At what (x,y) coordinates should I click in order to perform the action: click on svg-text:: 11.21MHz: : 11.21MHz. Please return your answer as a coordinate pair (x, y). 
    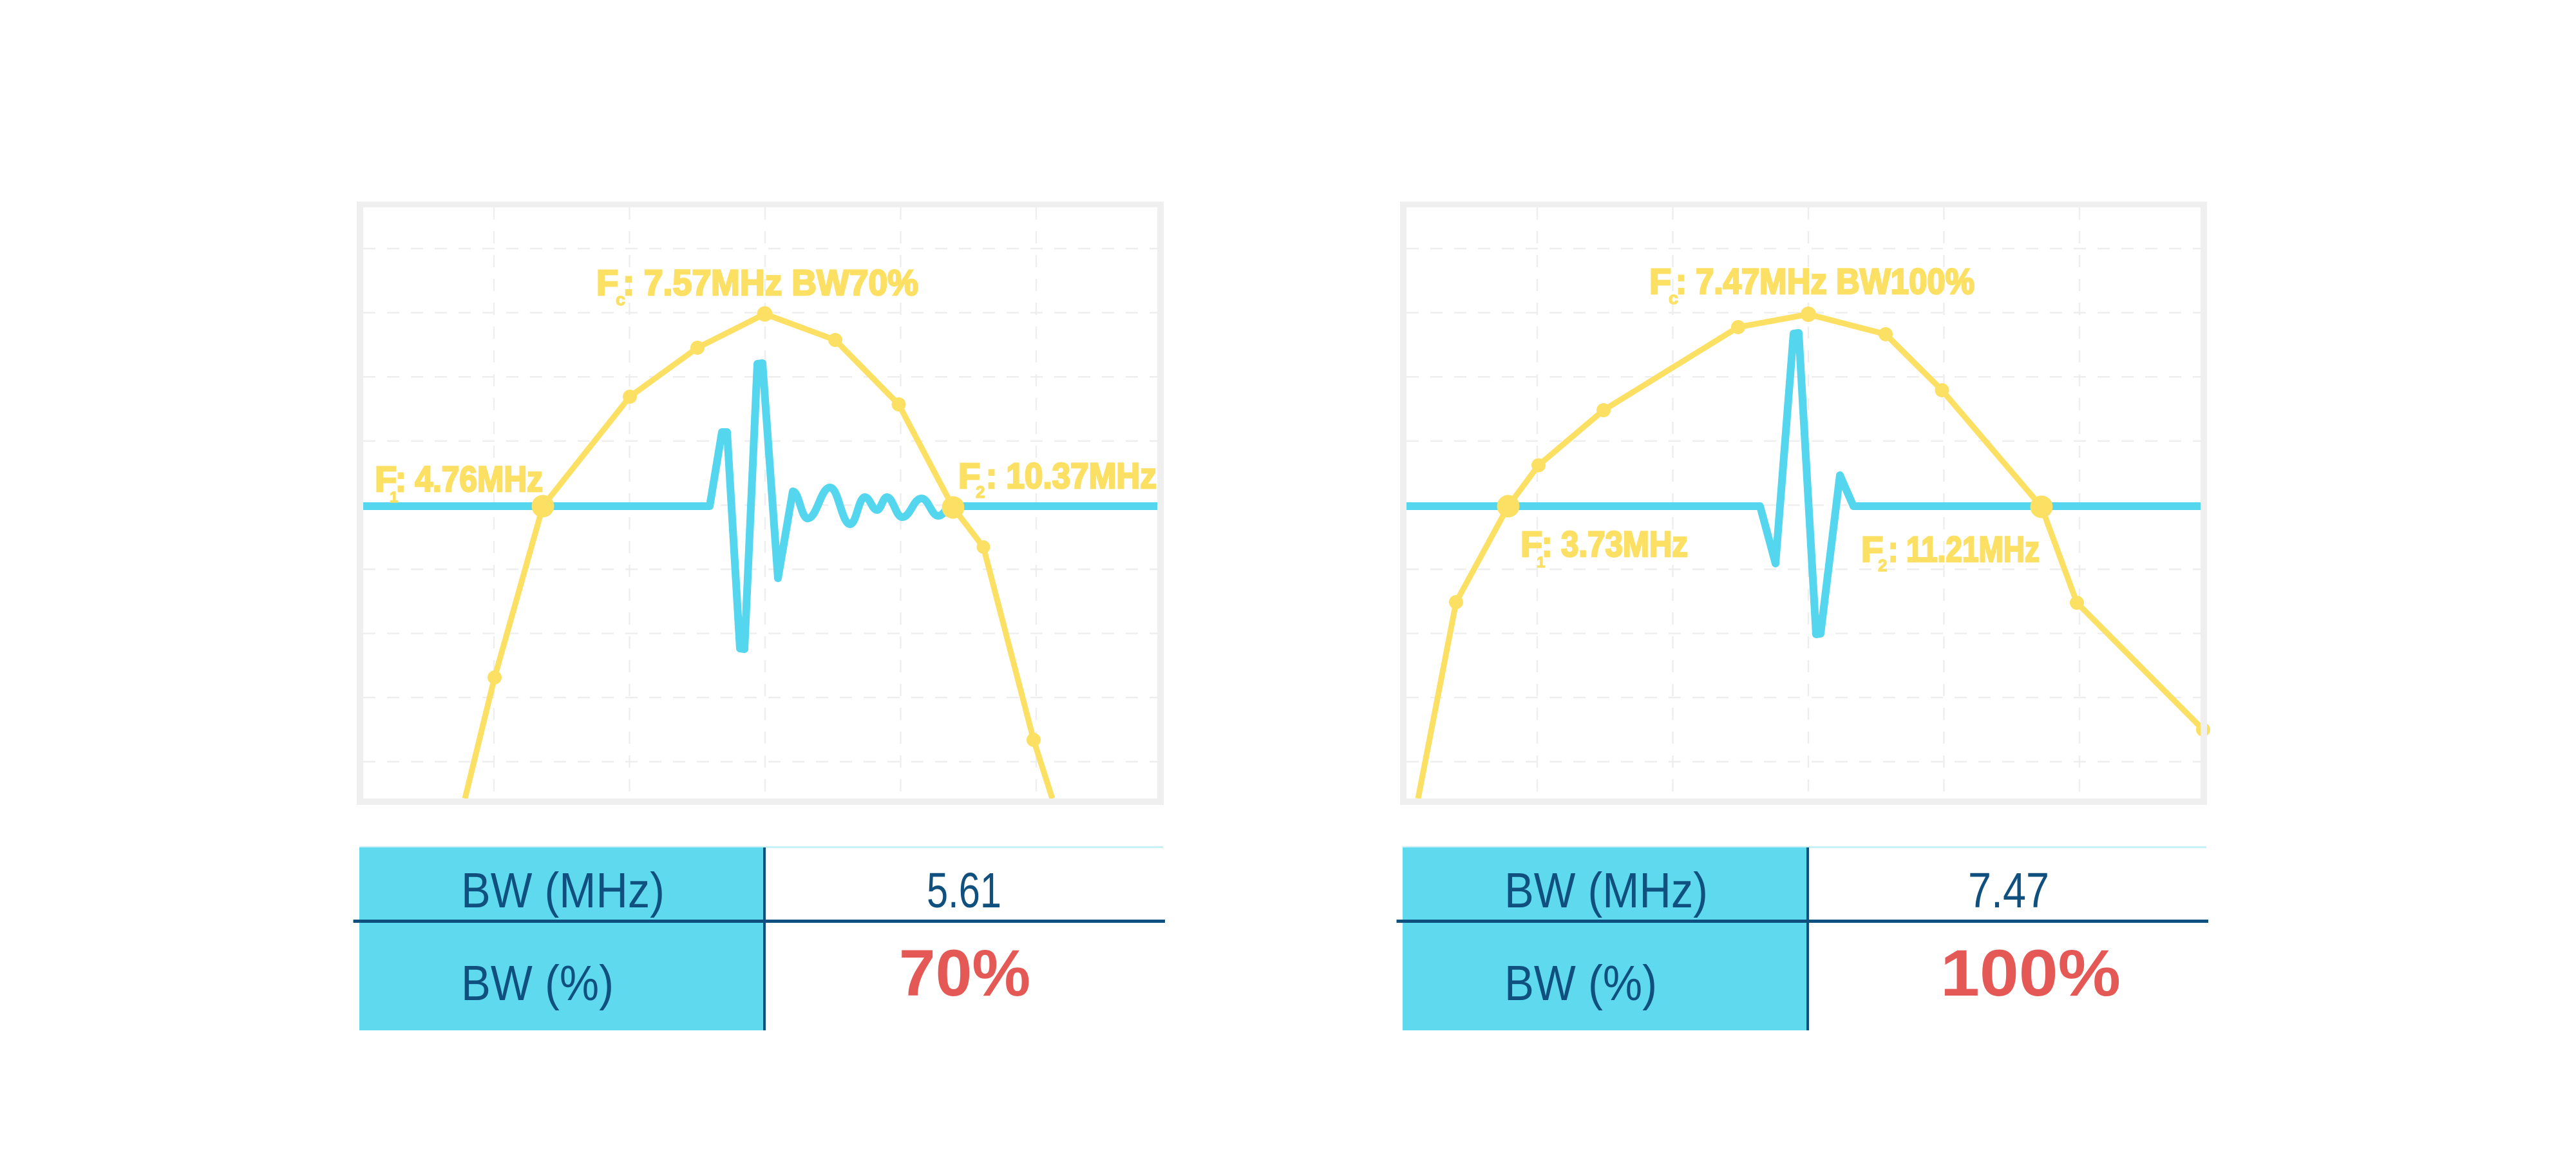
    Looking at the image, I should click on (1964, 549).